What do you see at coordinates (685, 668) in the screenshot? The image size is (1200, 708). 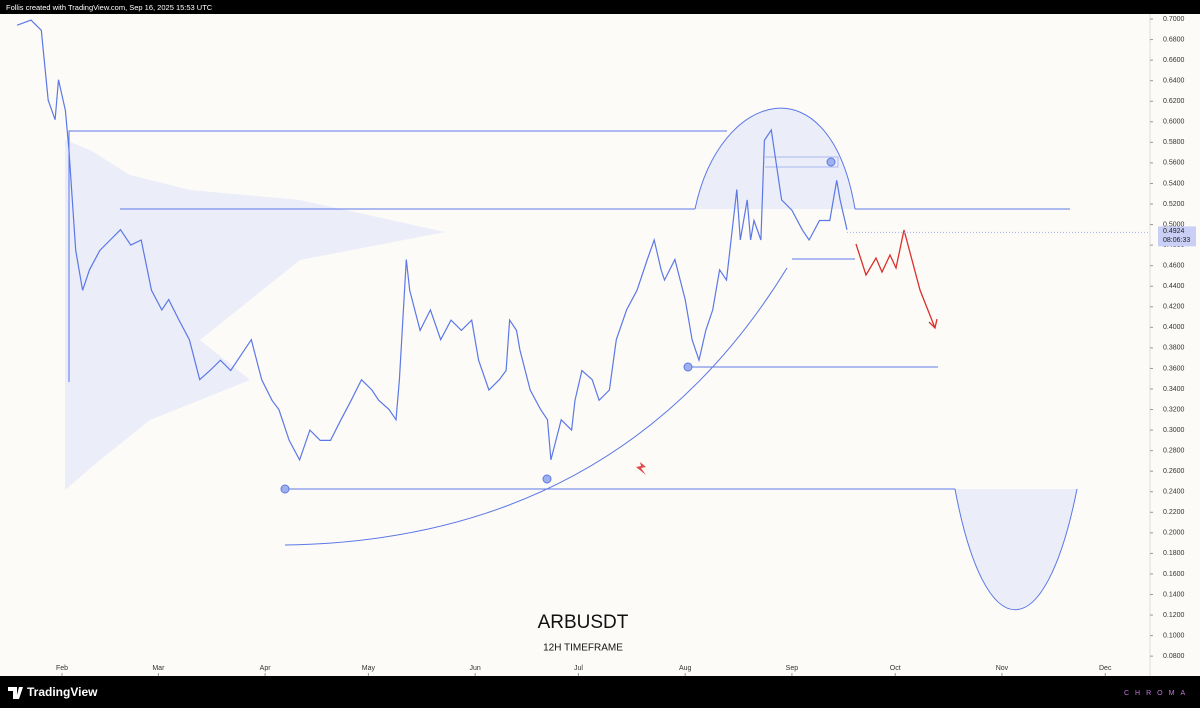 I see `x-tick-label: Aug` at bounding box center [685, 668].